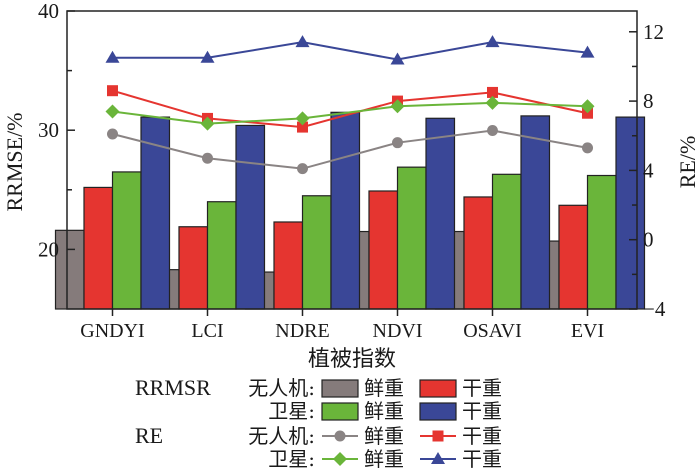  What do you see at coordinates (112, 91) in the screenshot?
I see `marker-square-gndyi` at bounding box center [112, 91].